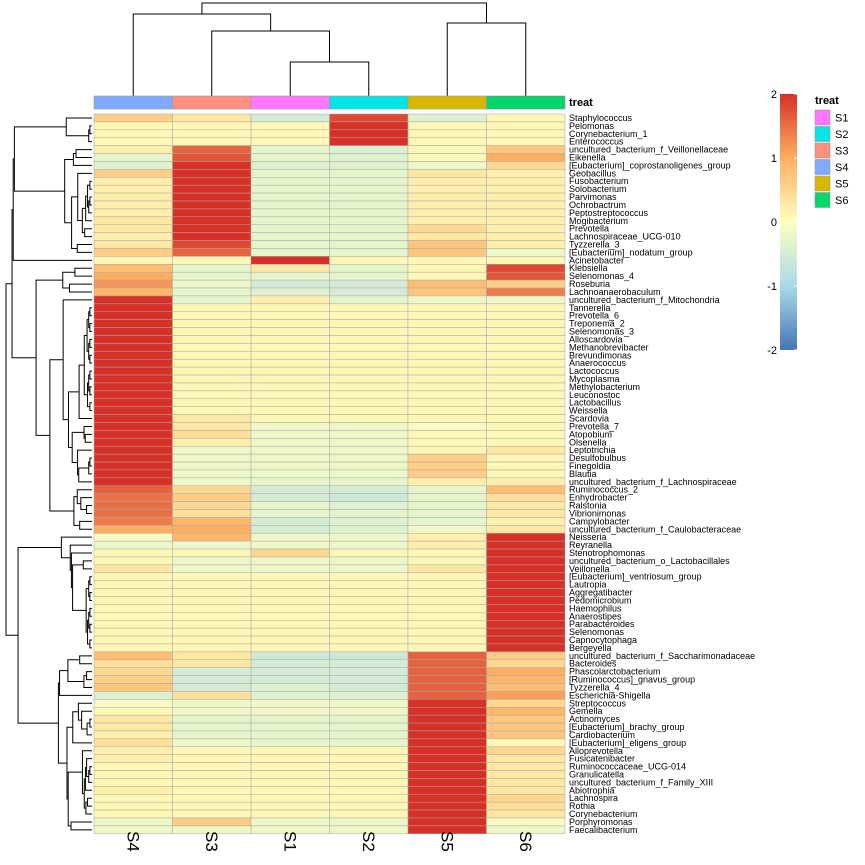 This screenshot has width=865, height=865. What do you see at coordinates (822, 183) in the screenshot?
I see `treat-legend-swatch` at bounding box center [822, 183].